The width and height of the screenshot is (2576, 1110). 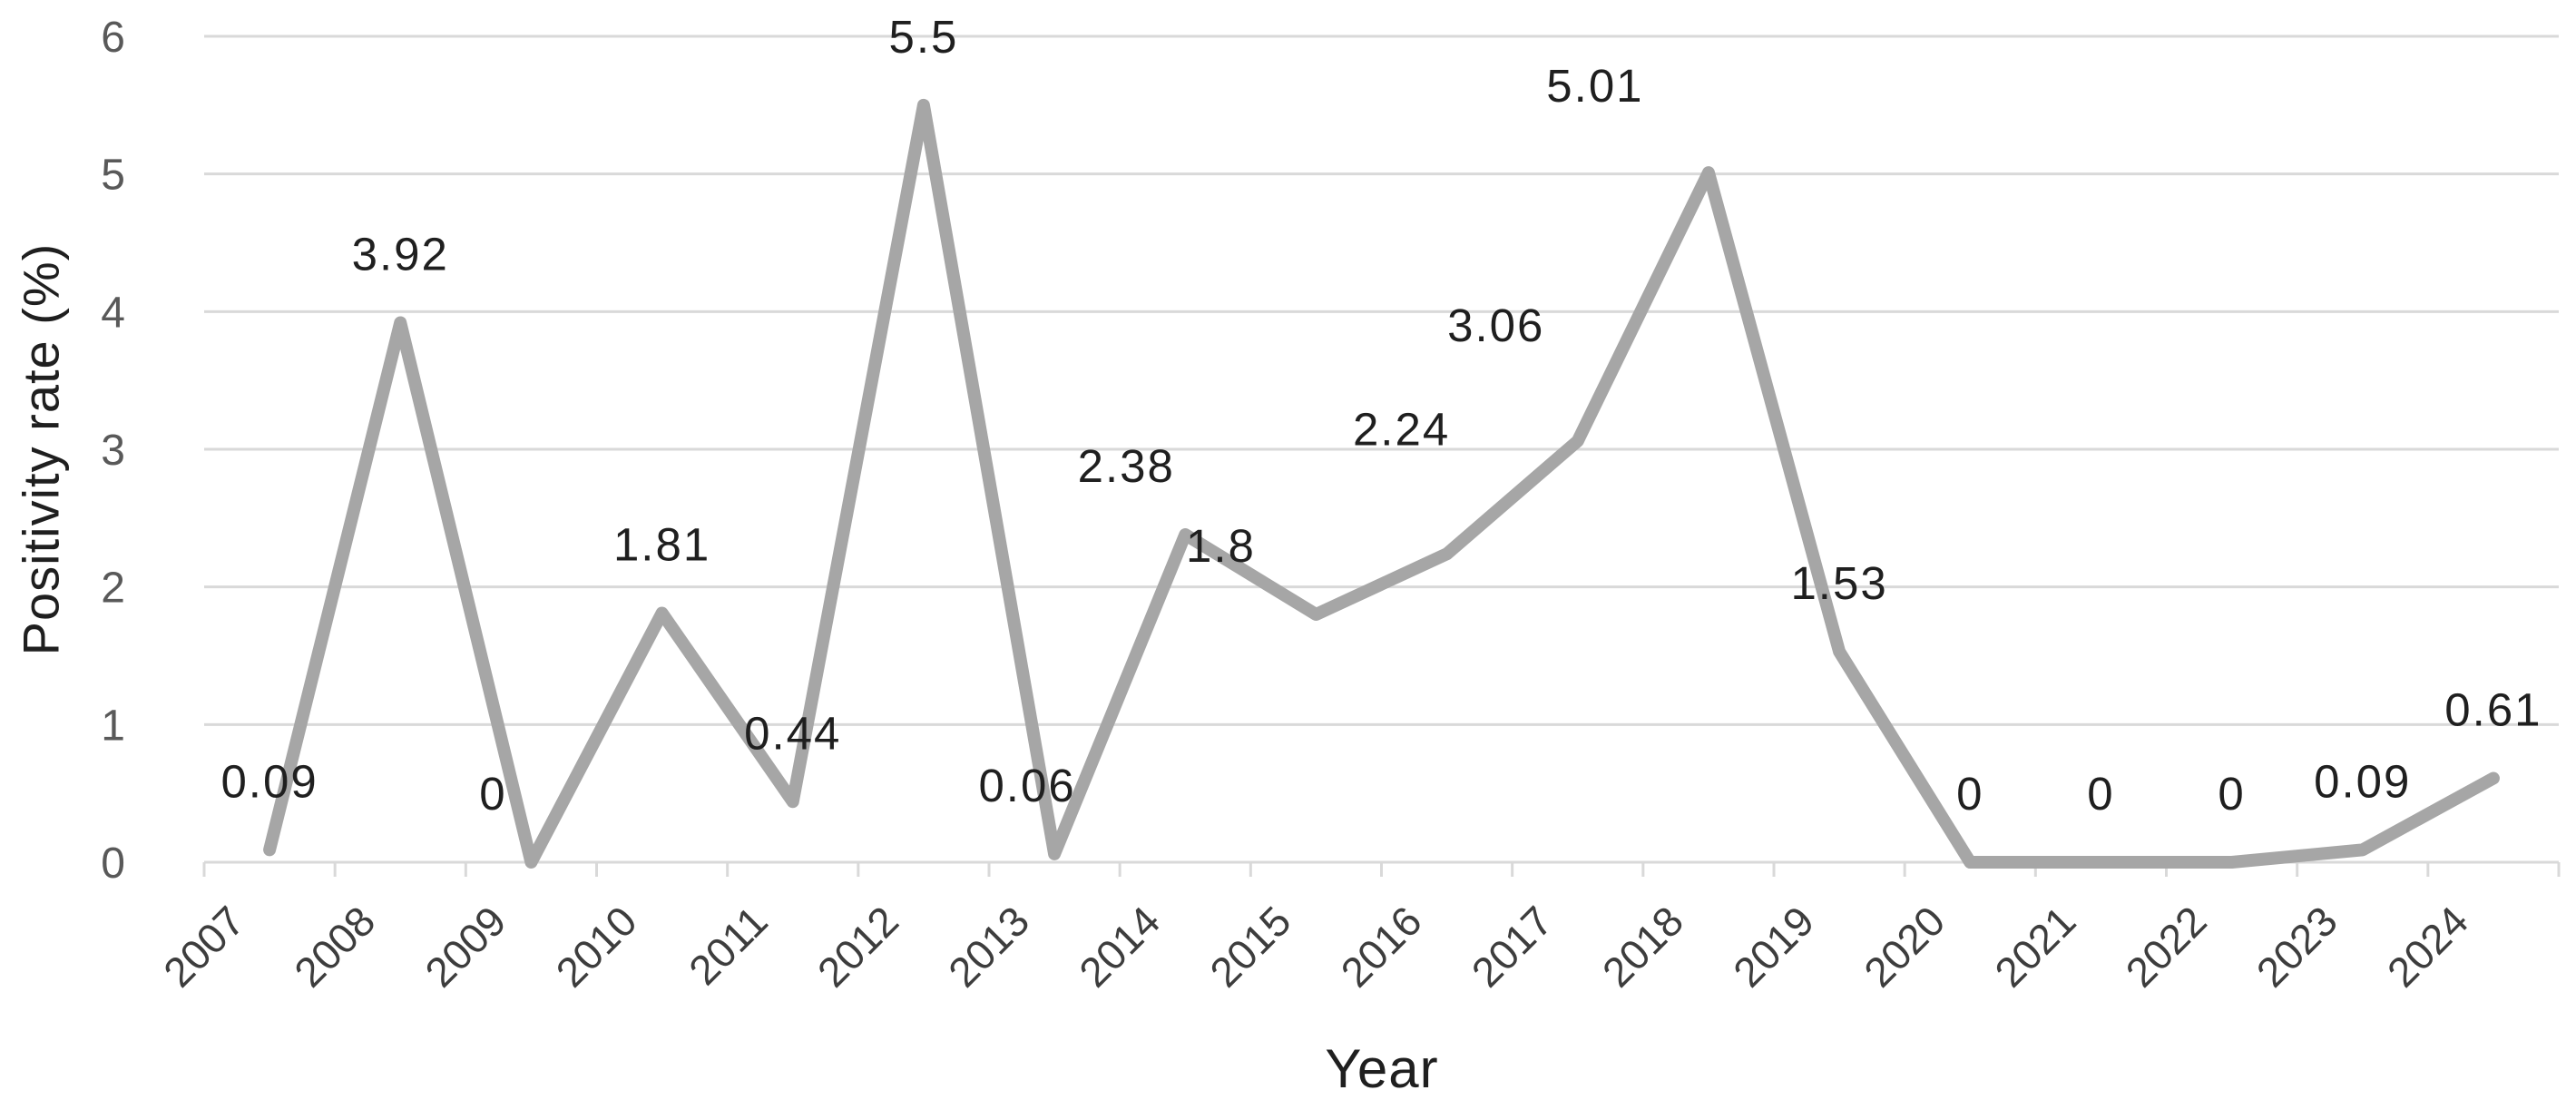 I want to click on x-tick-label: 2015, so click(x=1249, y=947).